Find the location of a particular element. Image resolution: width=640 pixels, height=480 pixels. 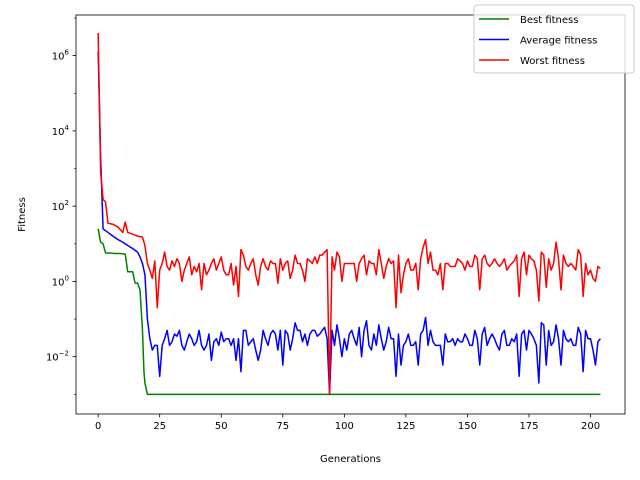

x-tick-label: 75 is located at coordinates (282, 426).